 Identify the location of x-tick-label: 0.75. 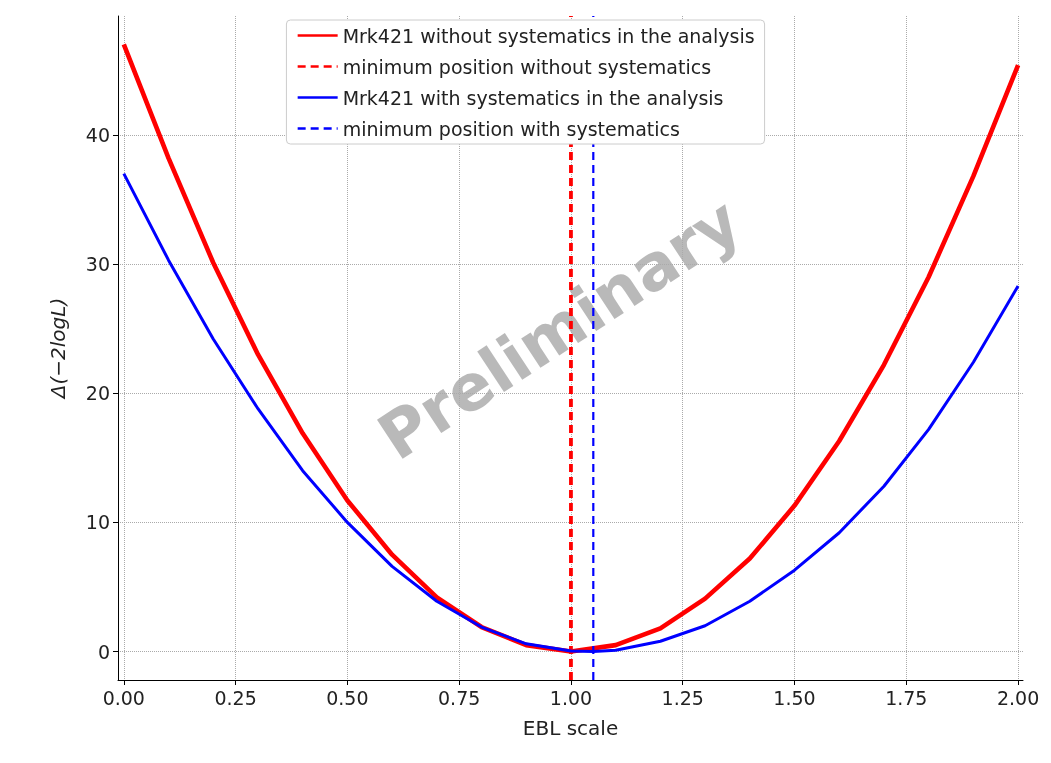
(459, 697).